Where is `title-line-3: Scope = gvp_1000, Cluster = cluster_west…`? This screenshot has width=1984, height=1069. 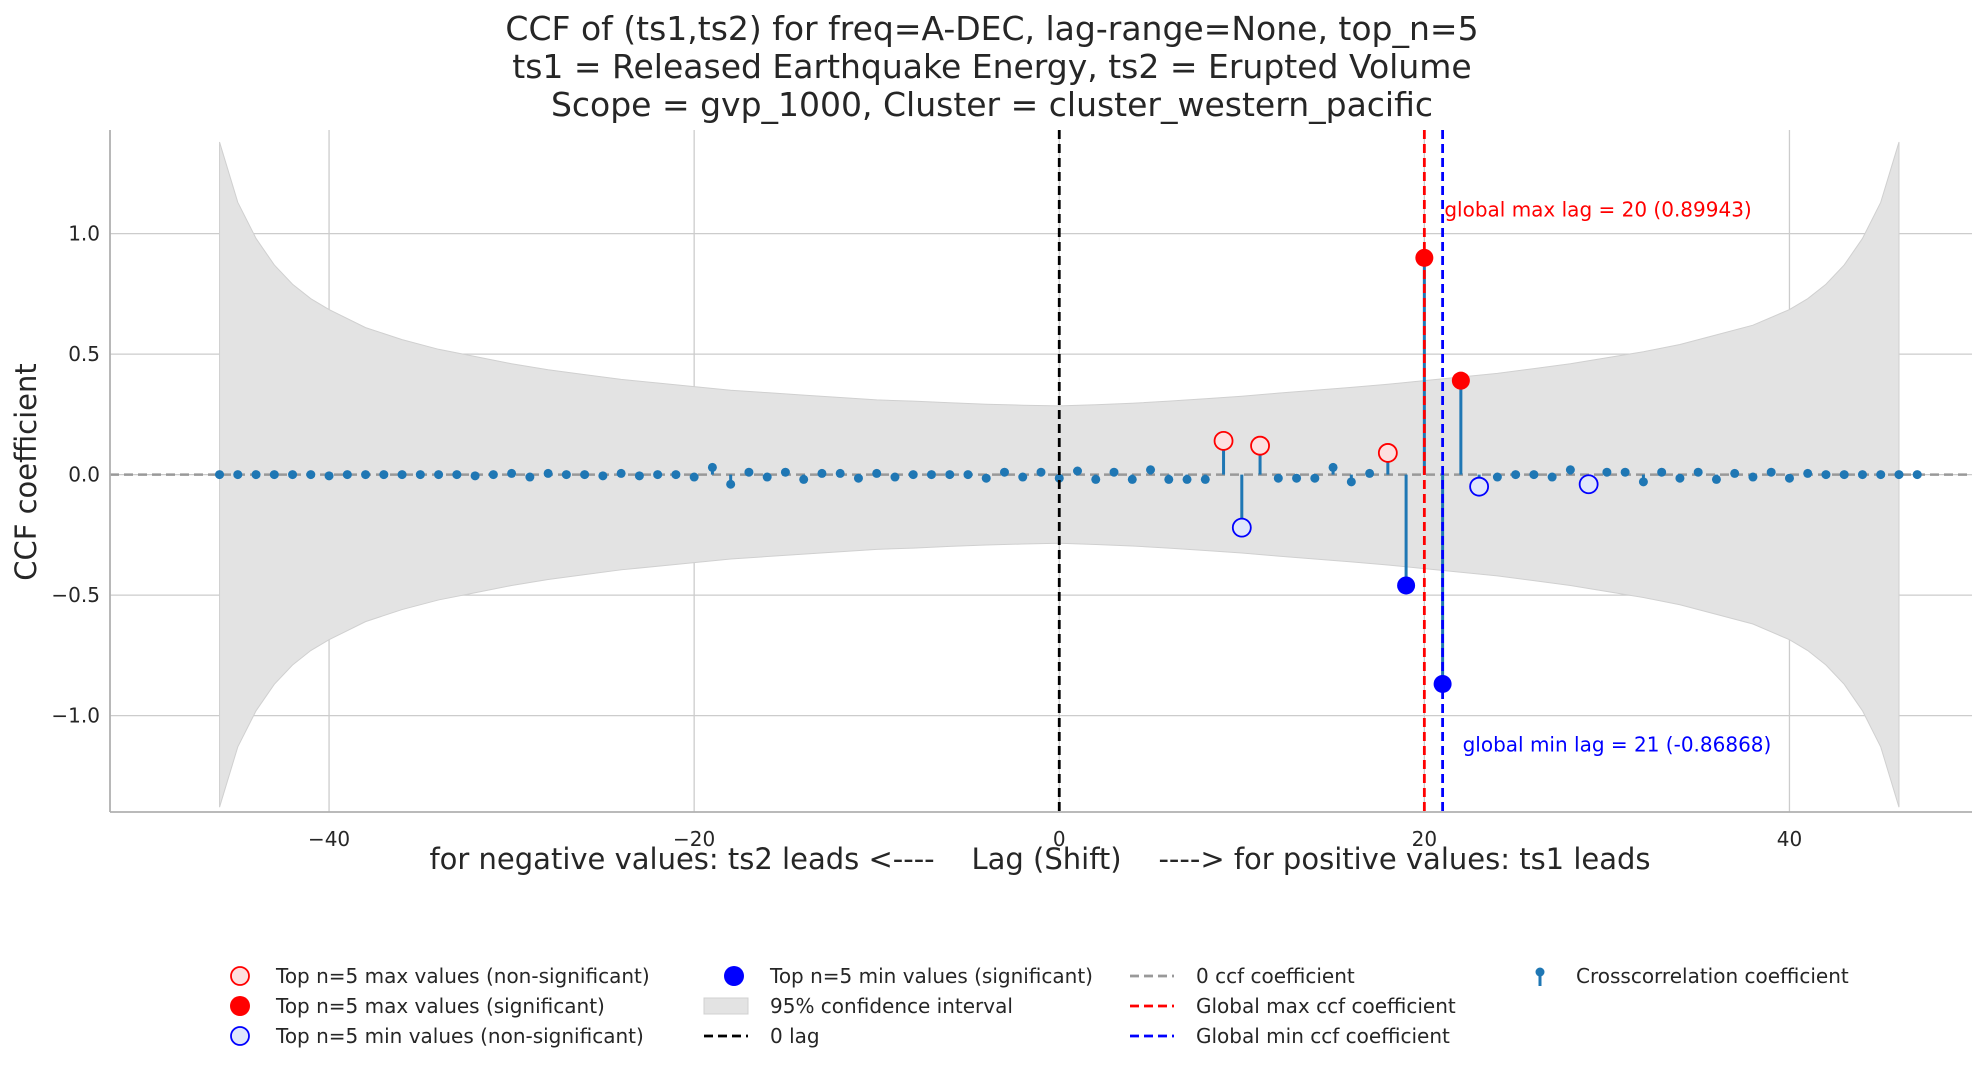
title-line-3: Scope = gvp_1000, Cluster = cluster_west… is located at coordinates (992, 104).